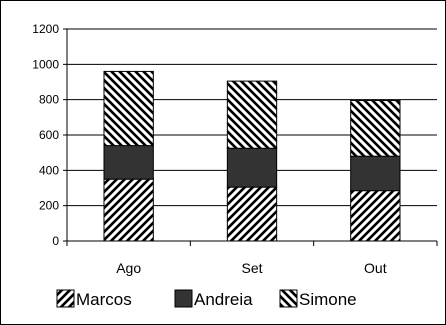 This screenshot has width=446, height=325. What do you see at coordinates (375, 128) in the screenshot?
I see `bar-simone-out` at bounding box center [375, 128].